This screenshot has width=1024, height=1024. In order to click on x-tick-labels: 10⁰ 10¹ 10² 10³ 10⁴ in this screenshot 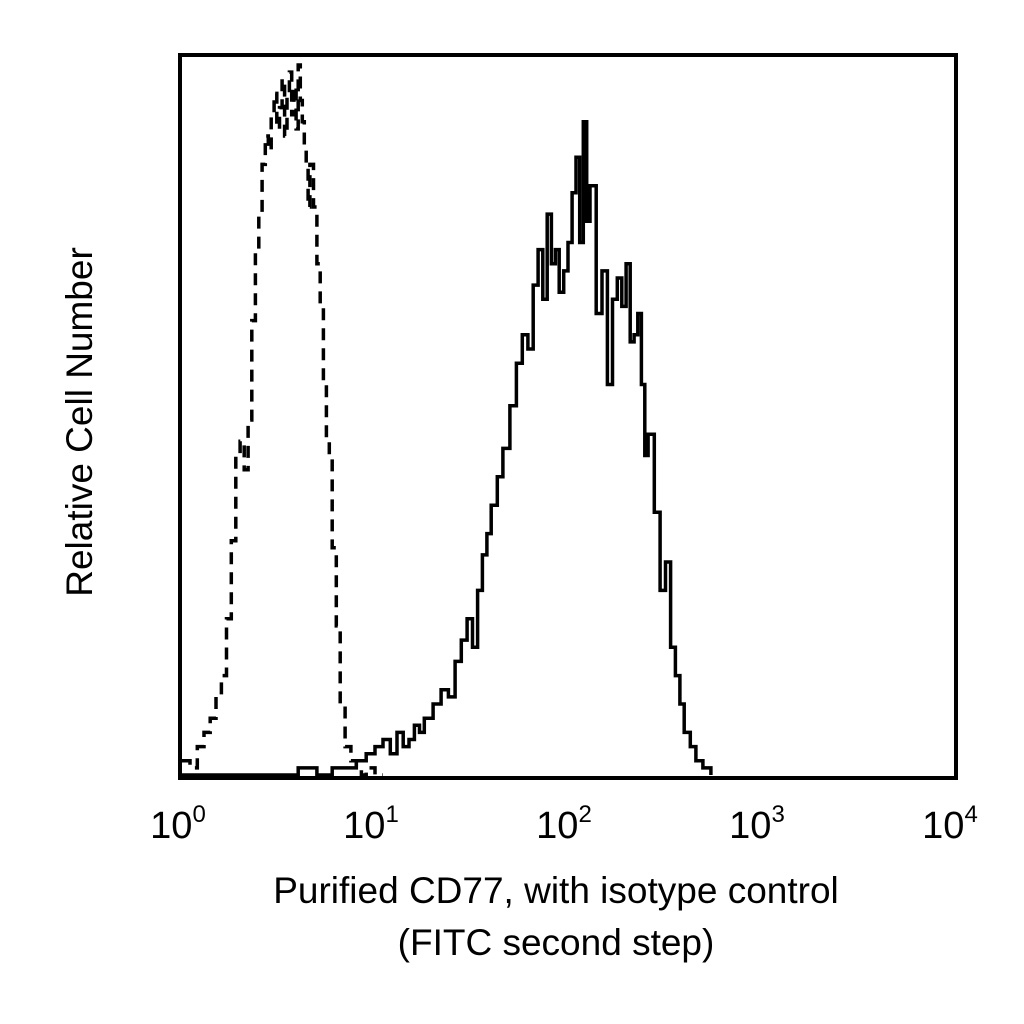, I will do `click(564, 824)`.